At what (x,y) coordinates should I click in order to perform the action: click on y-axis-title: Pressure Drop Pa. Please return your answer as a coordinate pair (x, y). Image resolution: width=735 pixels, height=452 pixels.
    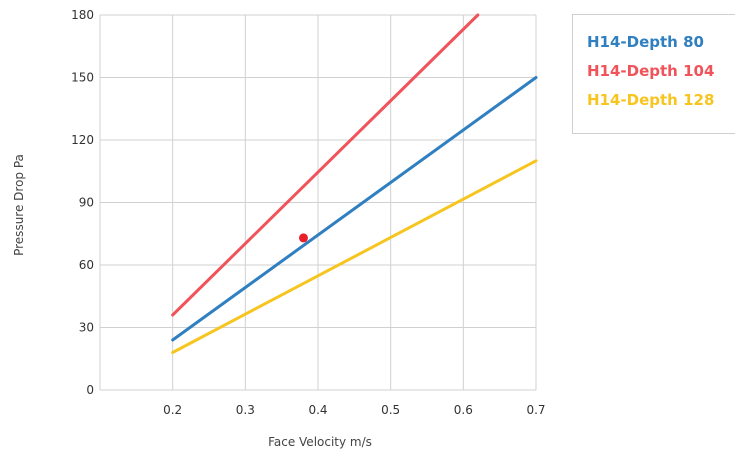
    Looking at the image, I should click on (19, 205).